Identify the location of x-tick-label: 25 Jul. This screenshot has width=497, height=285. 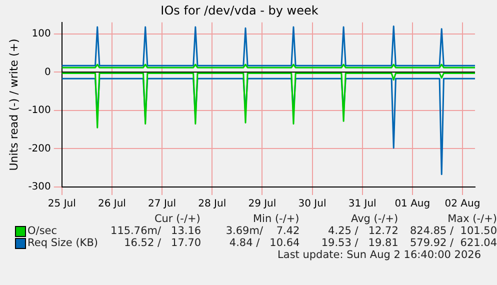
(62, 204).